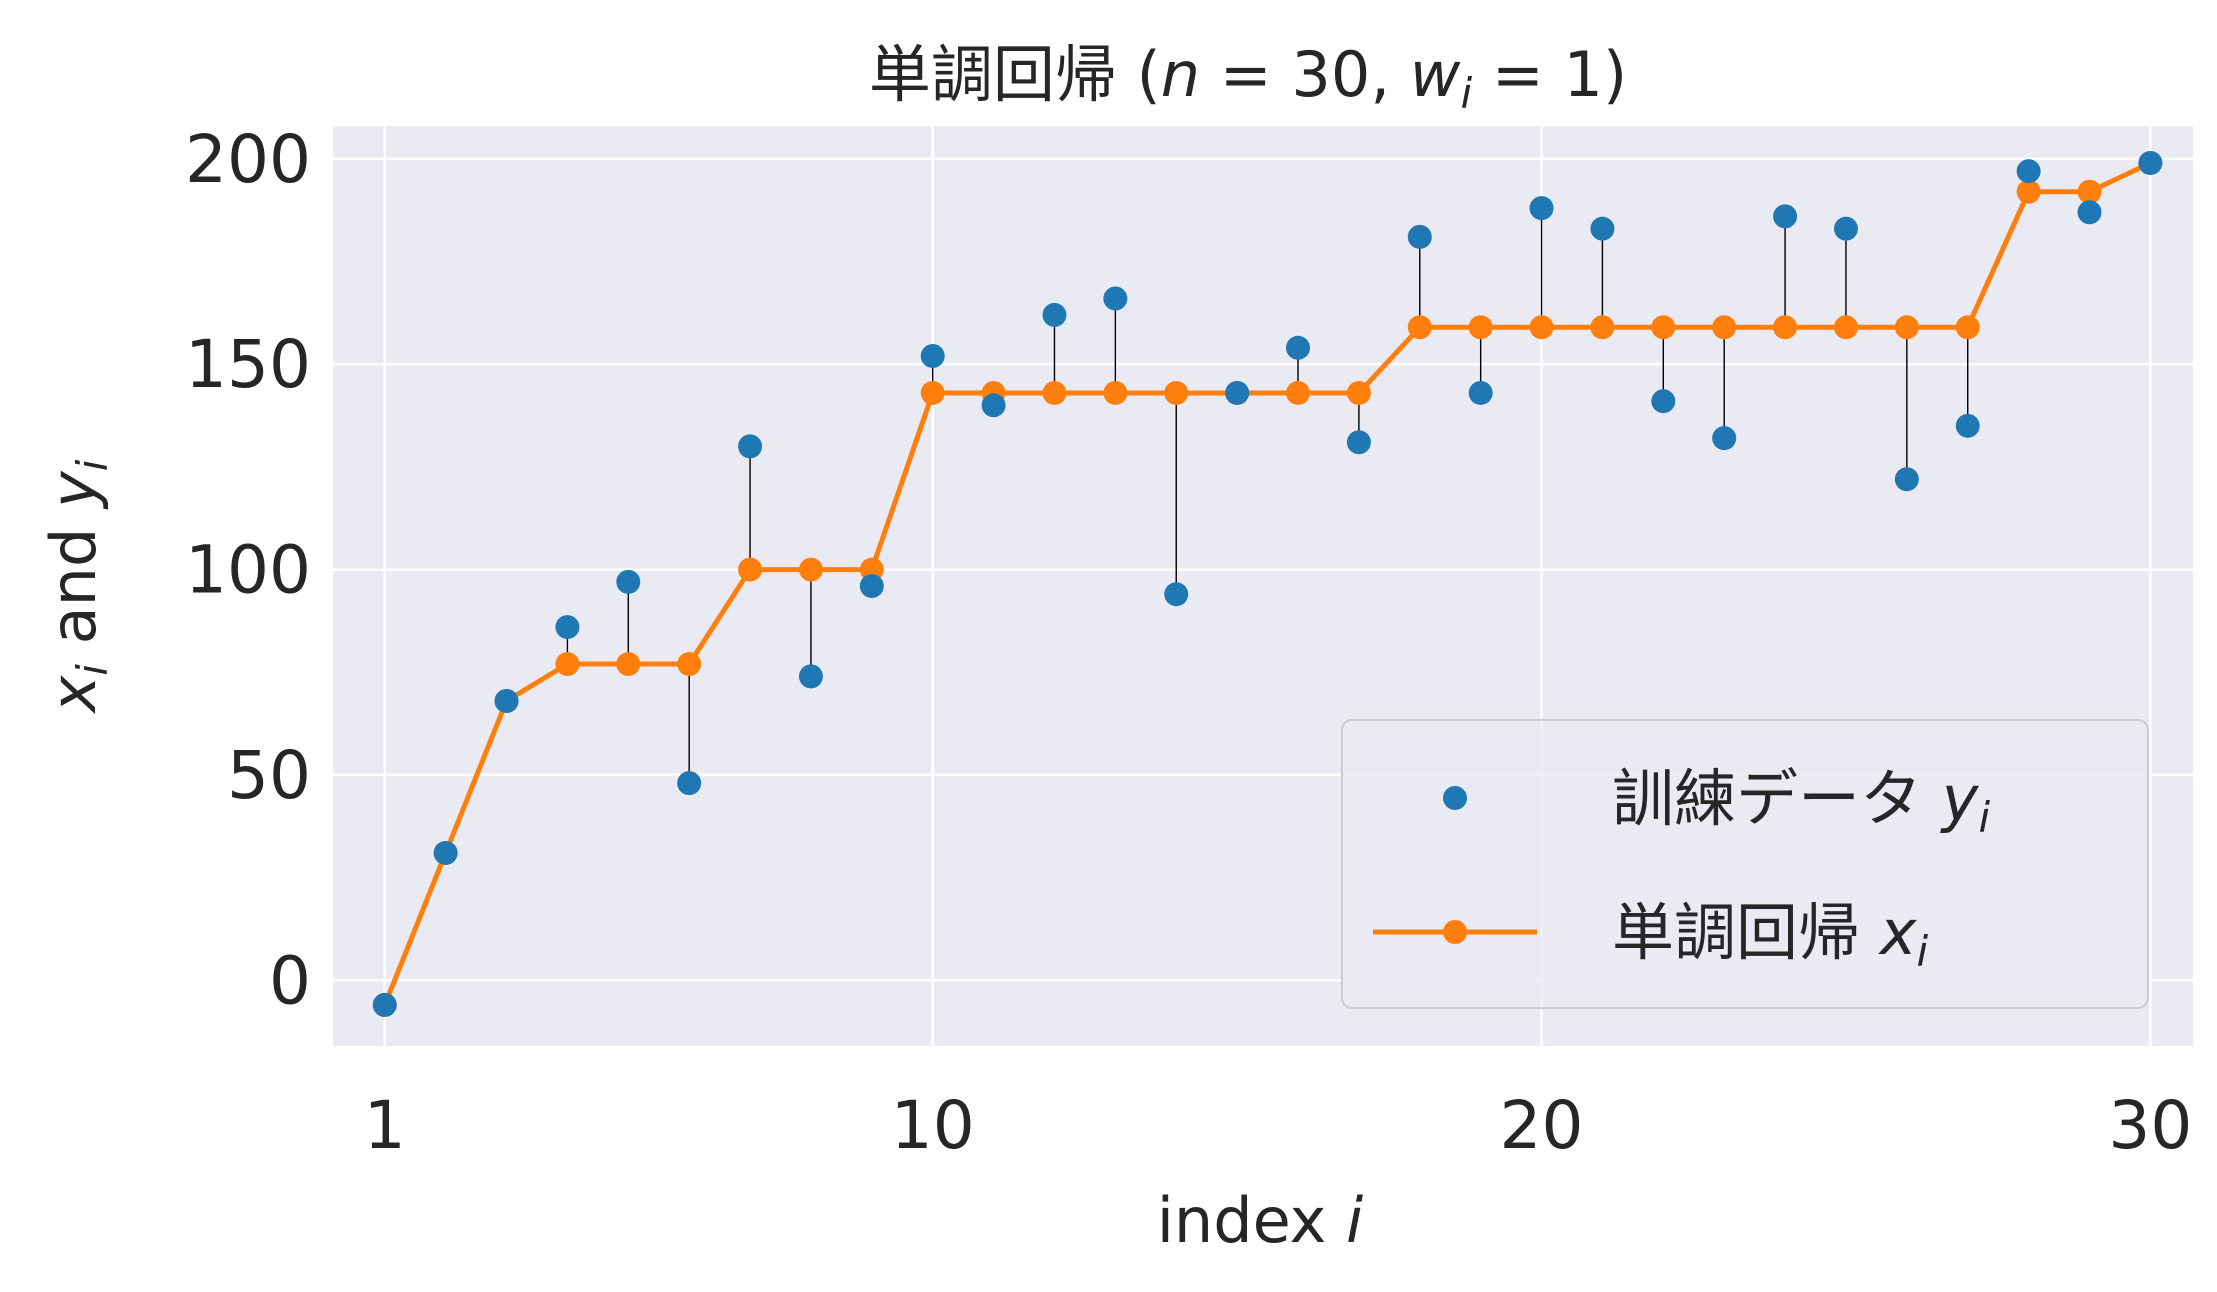 This screenshot has width=2217, height=1292. I want to click on x-tick-labels: 1 10 20 30, so click(1278, 1125).